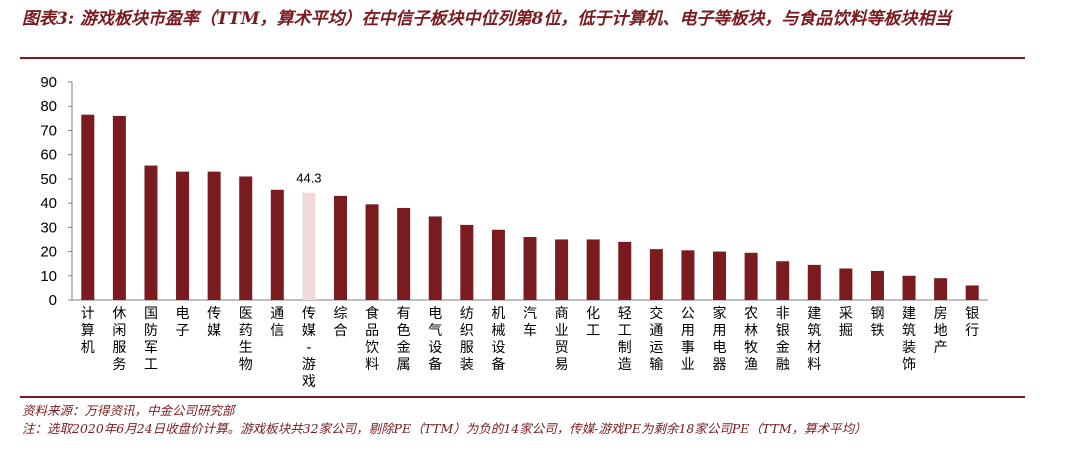 This screenshot has width=1070, height=466. What do you see at coordinates (783, 314) in the screenshot?
I see `svg-text: 非` at bounding box center [783, 314].